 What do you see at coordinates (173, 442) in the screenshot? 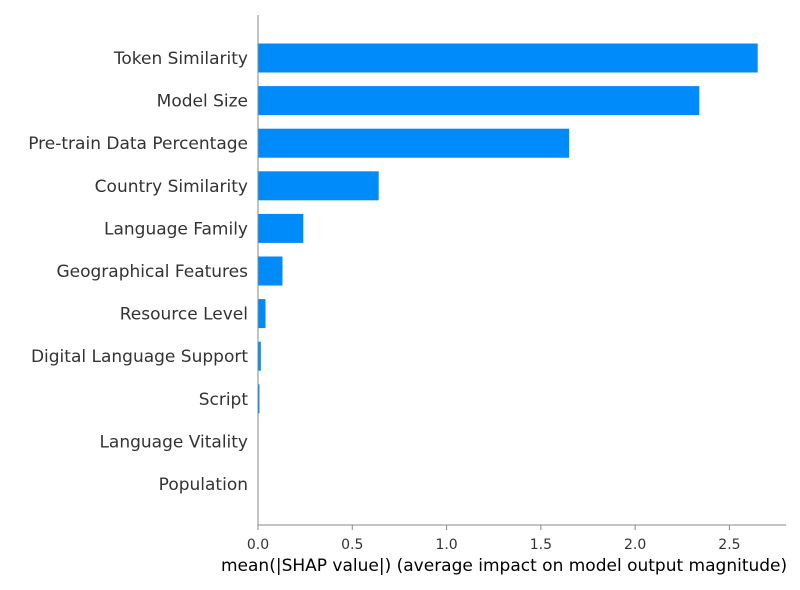
I see `category-label-language-vitality: Language Vitality` at bounding box center [173, 442].